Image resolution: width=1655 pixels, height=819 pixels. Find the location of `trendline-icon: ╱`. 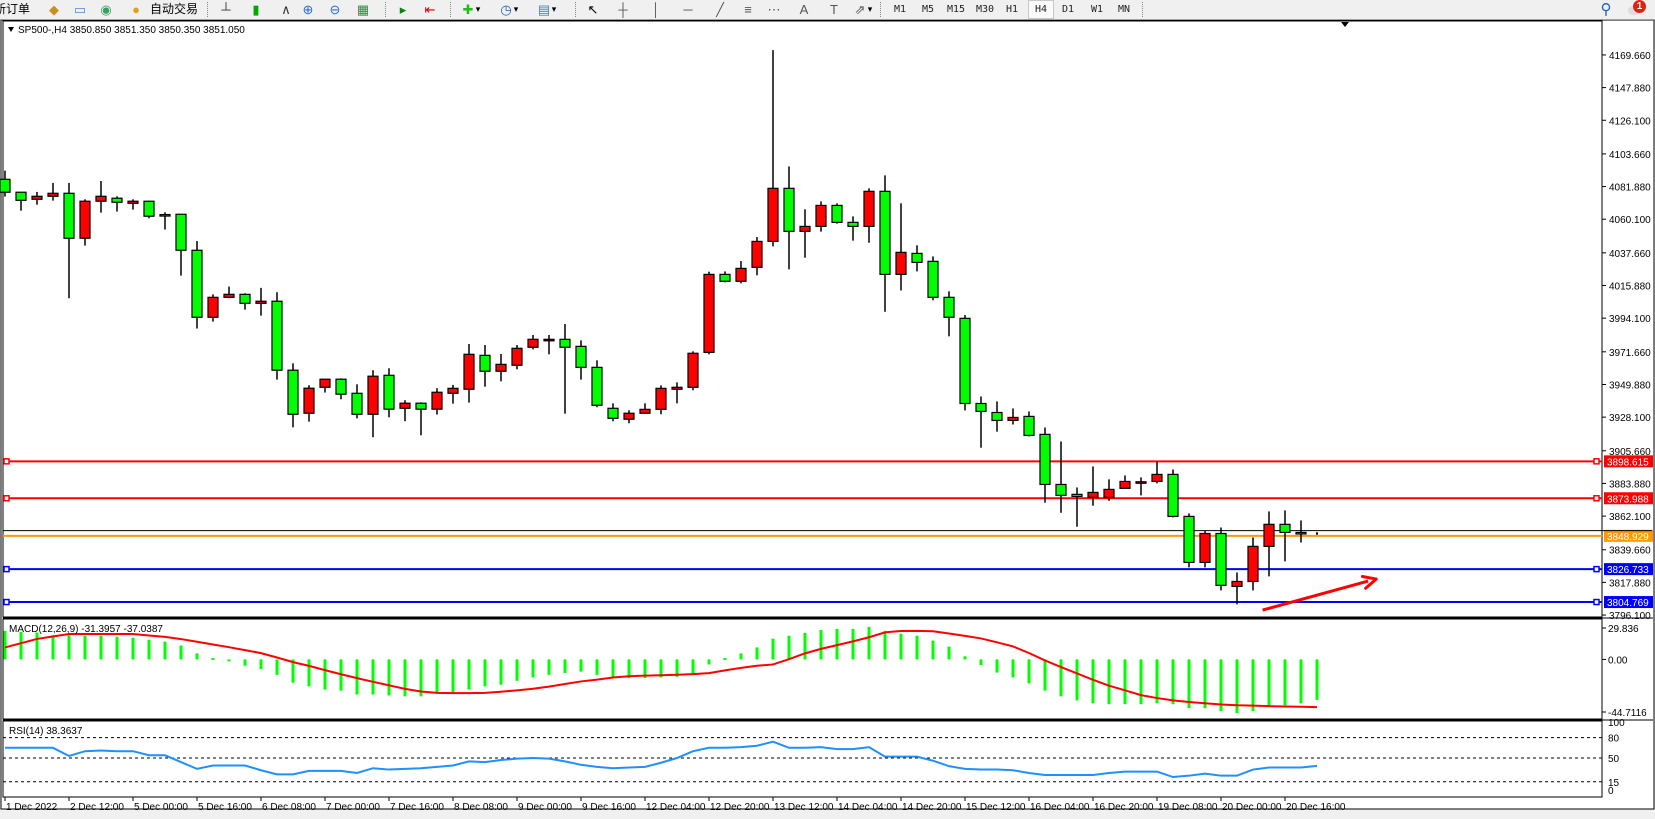

trendline-icon: ╱ is located at coordinates (720, 9).